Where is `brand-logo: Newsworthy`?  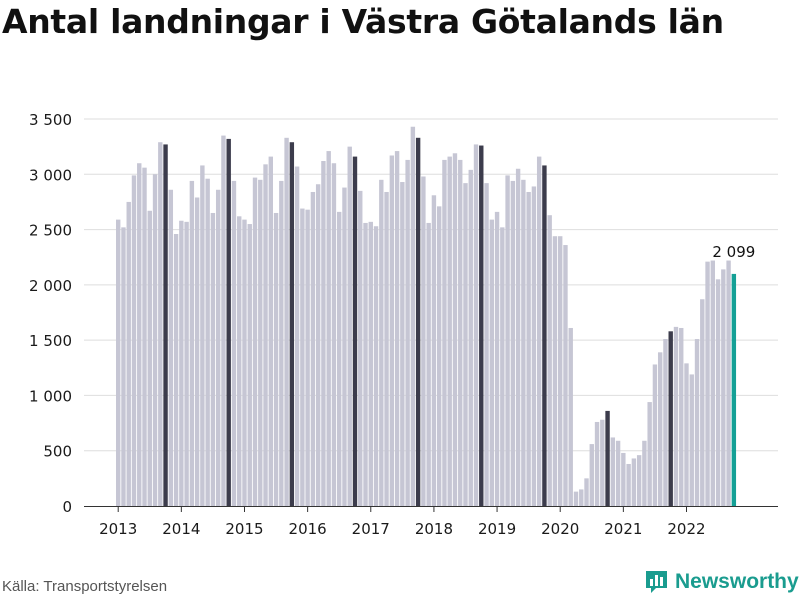
brand-logo: Newsworthy is located at coordinates (721, 581).